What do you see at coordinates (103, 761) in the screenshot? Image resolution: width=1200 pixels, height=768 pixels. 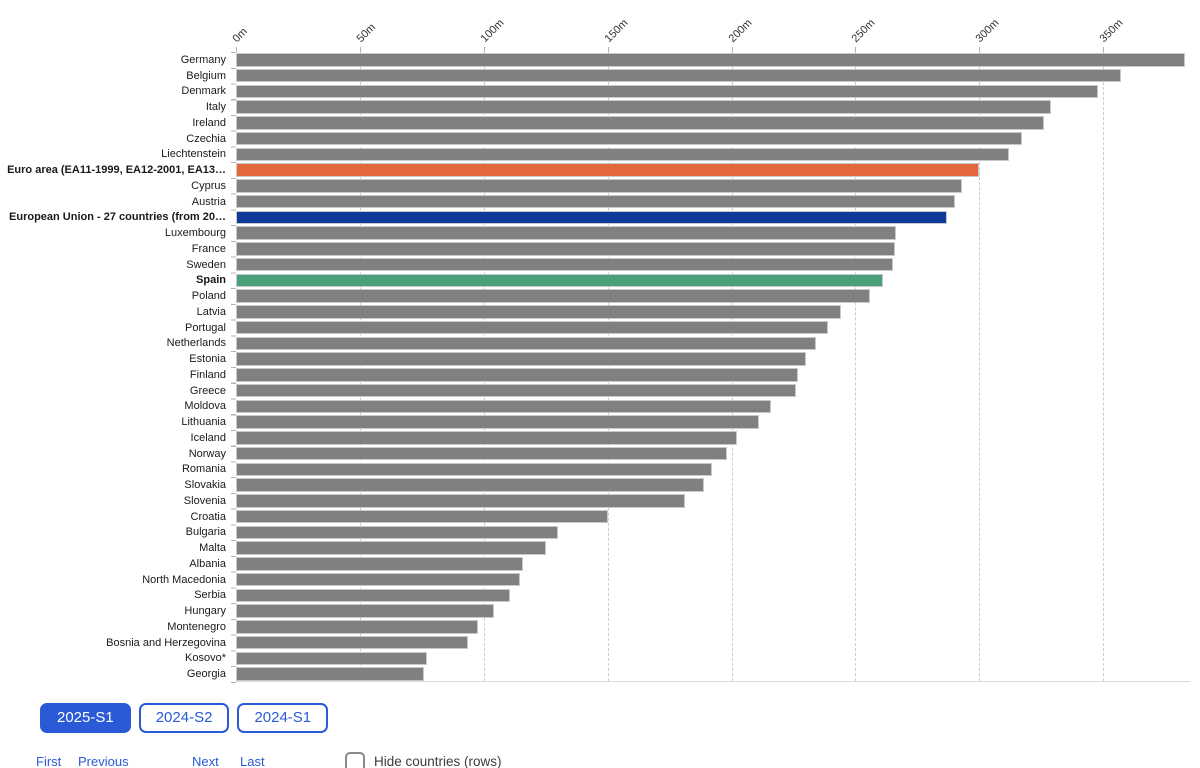 I see `pagination-link-previous: Previous` at bounding box center [103, 761].